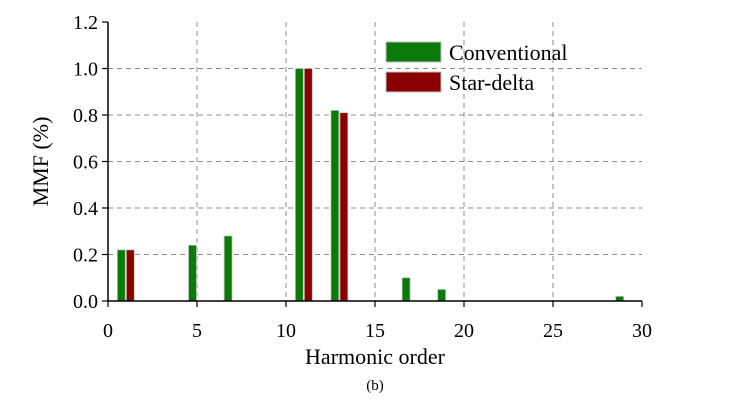  What do you see at coordinates (130, 275) in the screenshot?
I see `bar-star-delta-h1` at bounding box center [130, 275].